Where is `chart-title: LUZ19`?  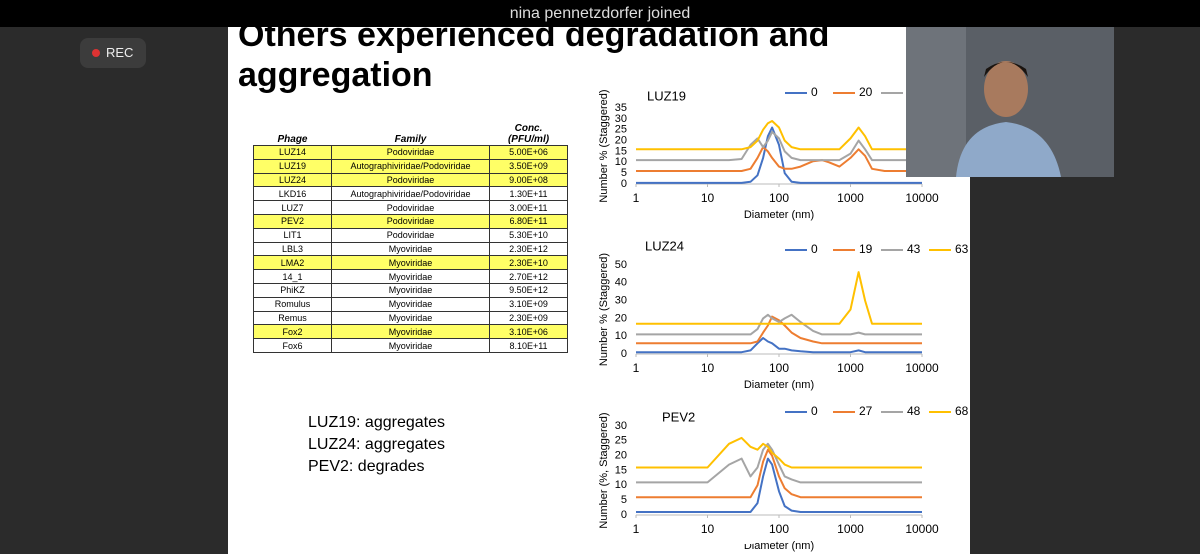 chart-title: LUZ19 is located at coordinates (666, 95).